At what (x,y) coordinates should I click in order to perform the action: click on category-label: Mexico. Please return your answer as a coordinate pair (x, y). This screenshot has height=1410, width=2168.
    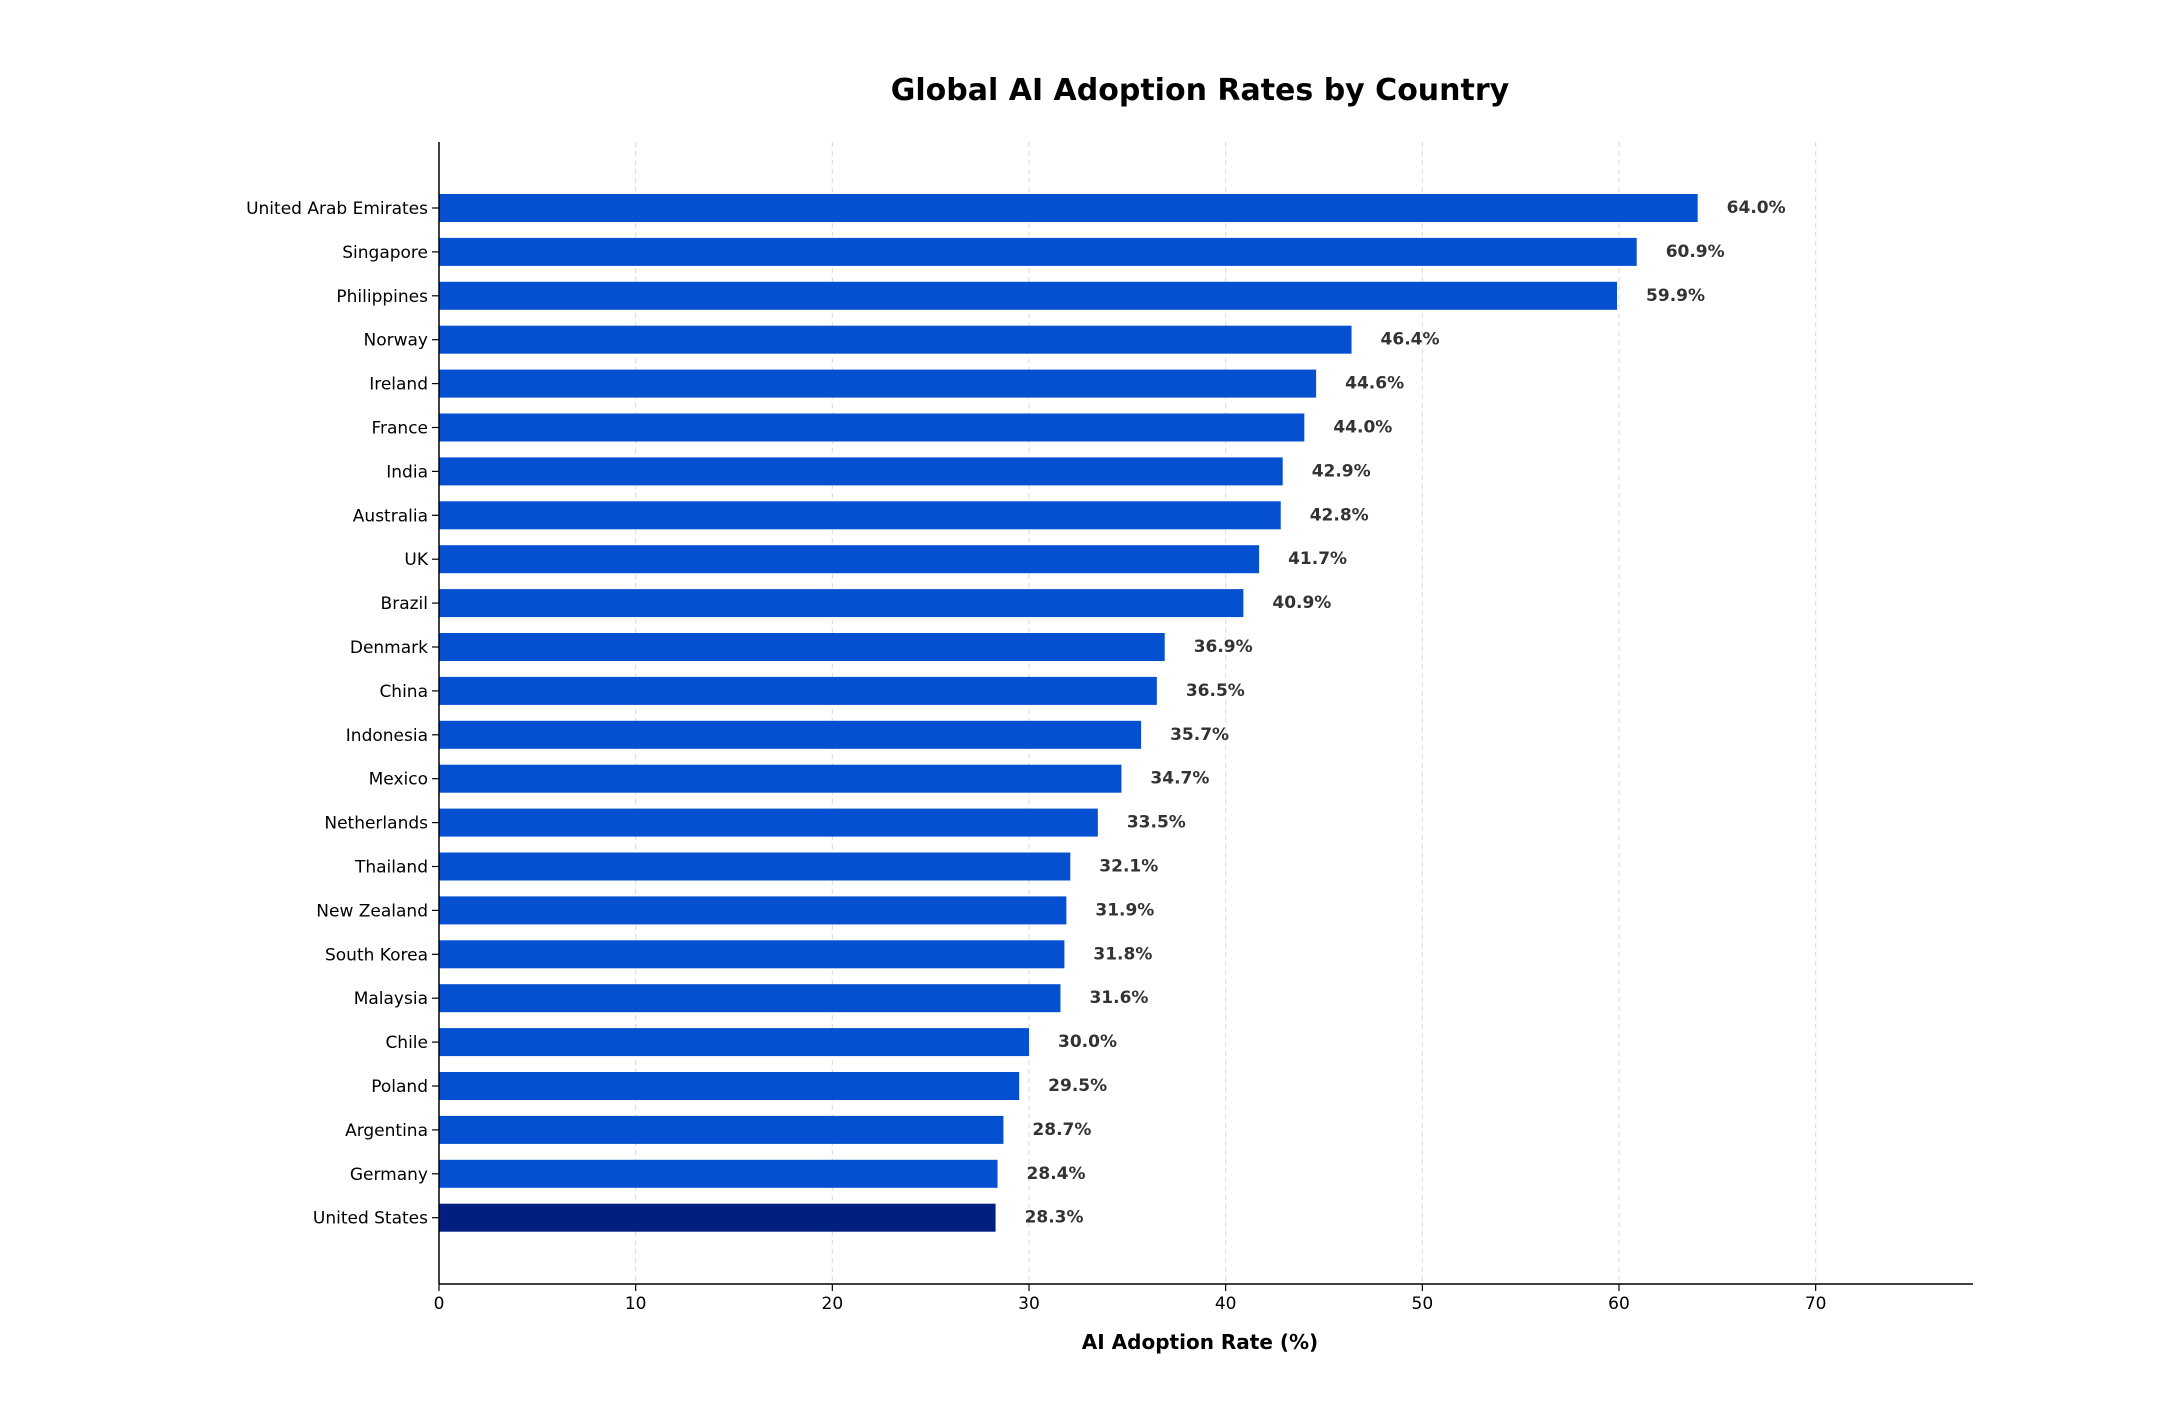
    Looking at the image, I should click on (398, 780).